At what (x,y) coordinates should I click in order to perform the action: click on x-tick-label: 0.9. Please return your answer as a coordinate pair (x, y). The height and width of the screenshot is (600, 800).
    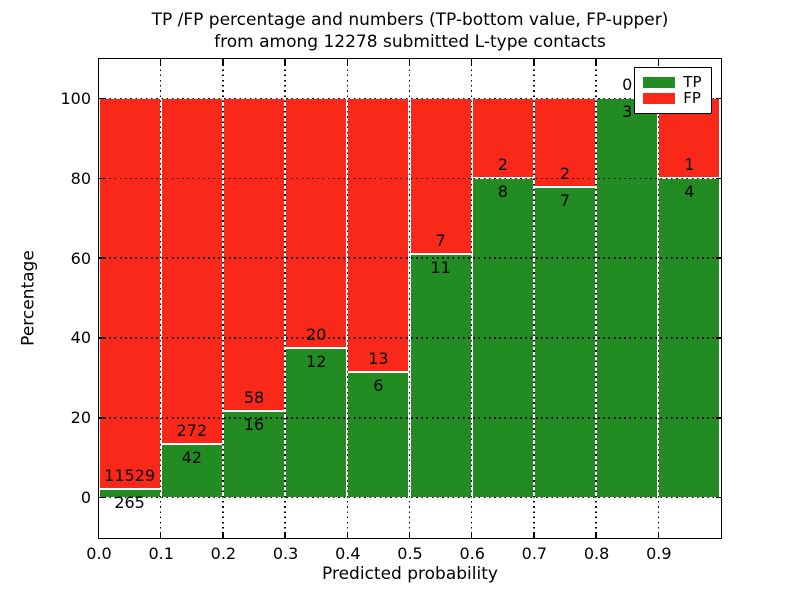
    Looking at the image, I should click on (659, 553).